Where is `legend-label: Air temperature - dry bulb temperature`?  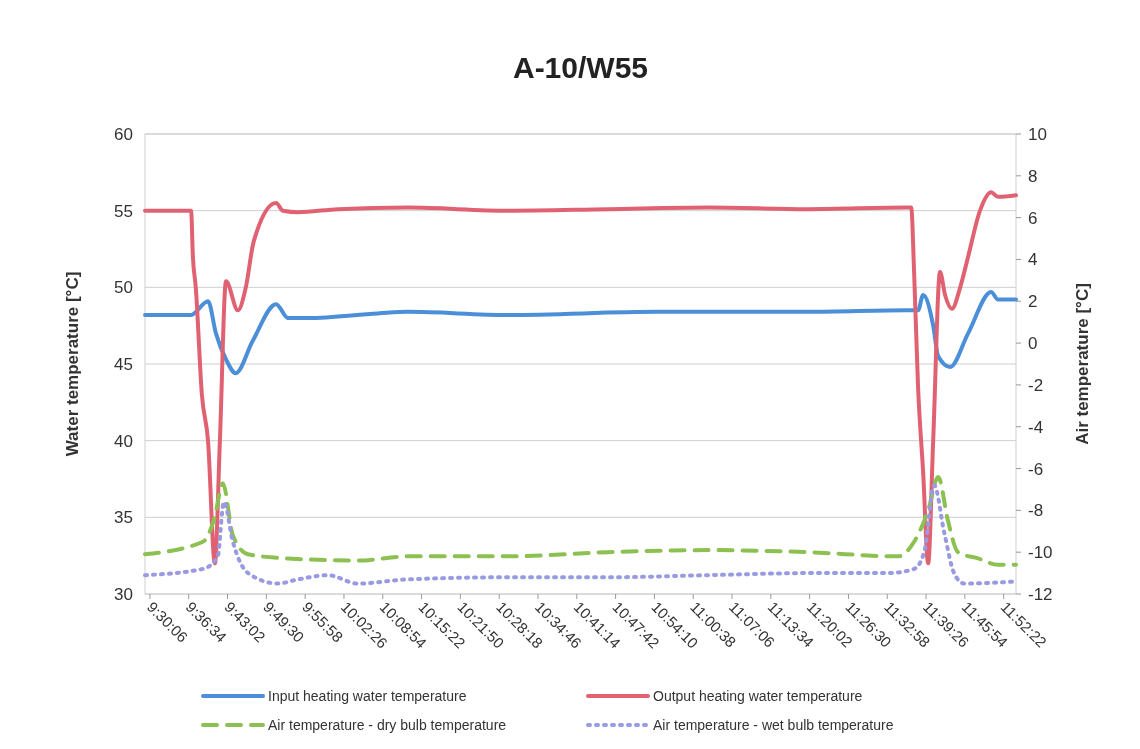
legend-label: Air temperature - dry bulb temperature is located at coordinates (387, 725).